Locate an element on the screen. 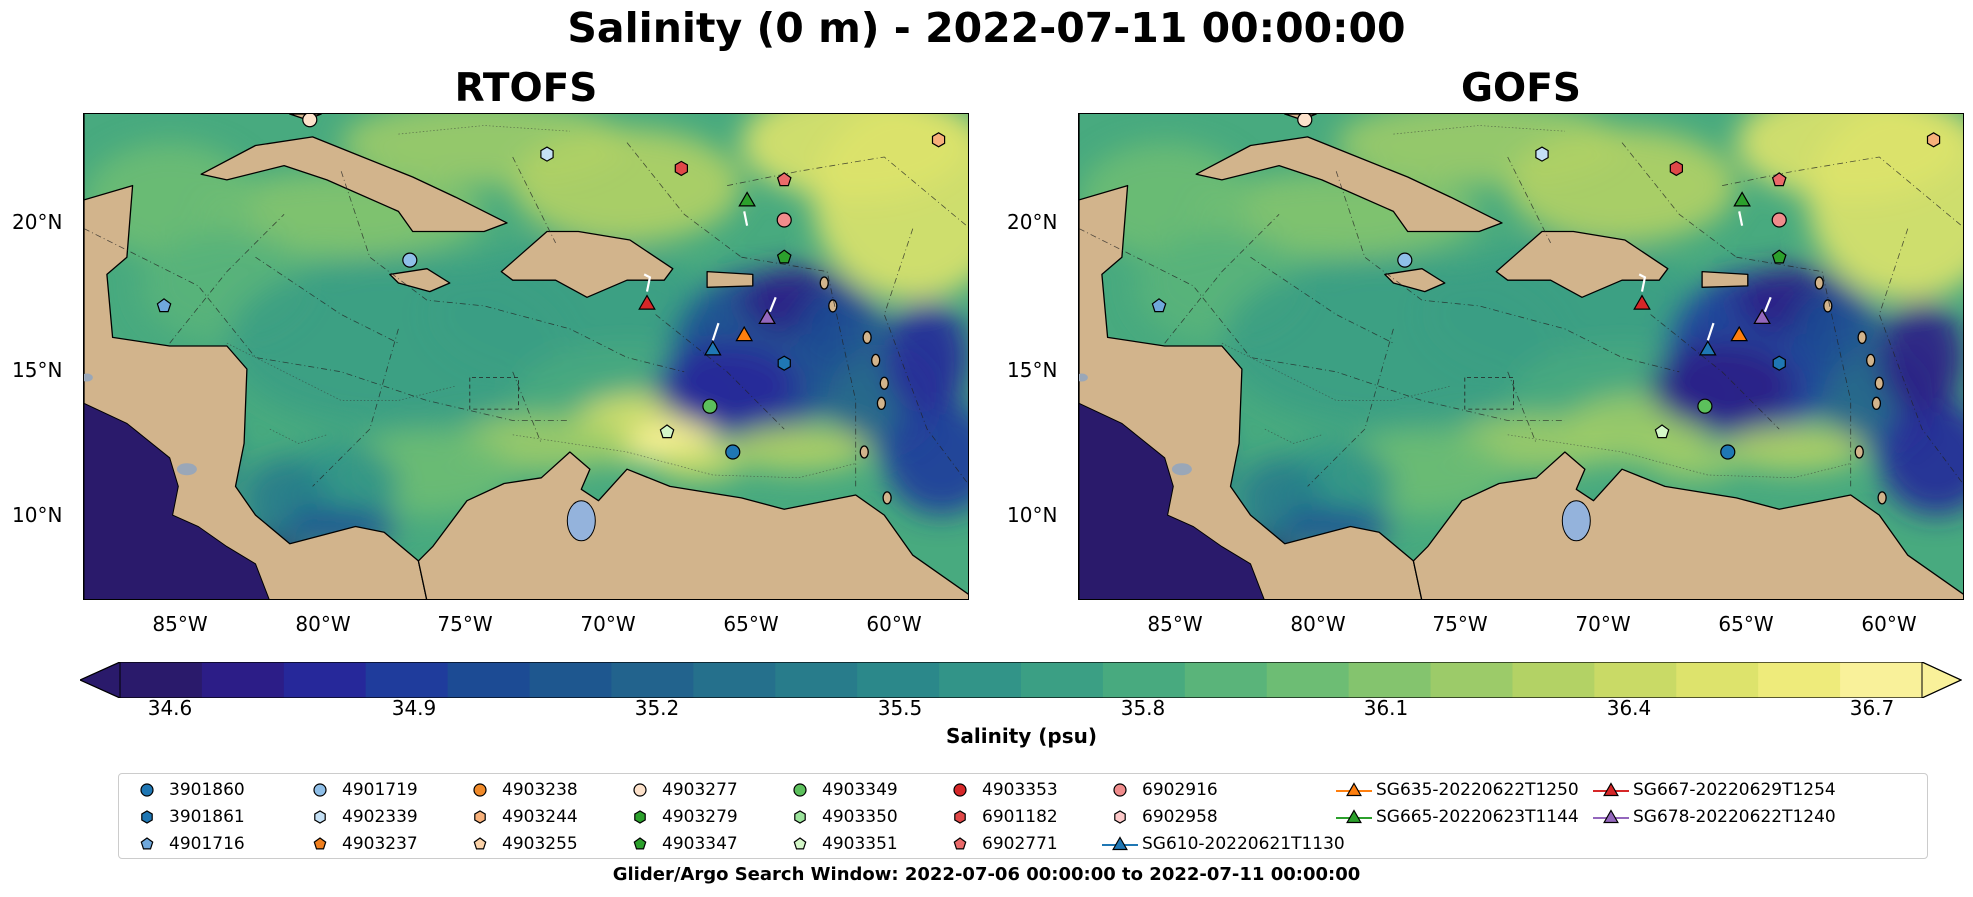 This screenshot has width=1973, height=897. legend-label: 4901716 is located at coordinates (207, 844).